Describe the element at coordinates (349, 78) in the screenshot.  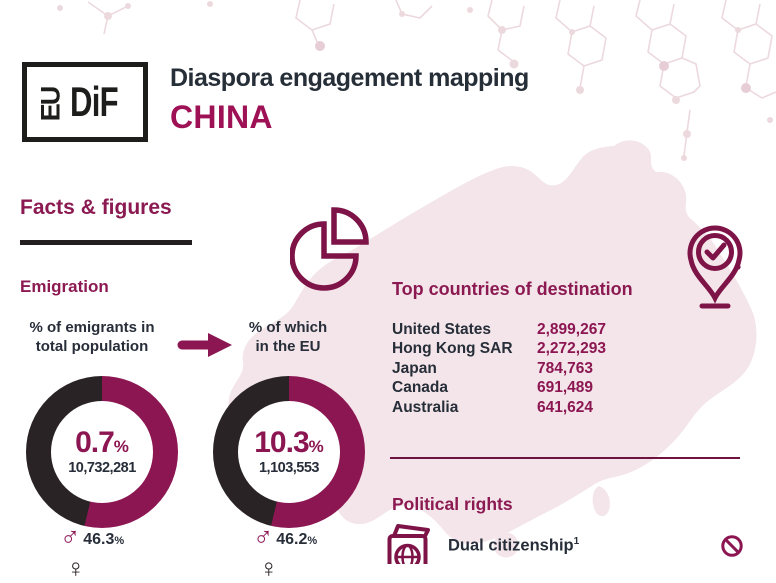
I see `page-title: Diaspora engagement mapping` at that location.